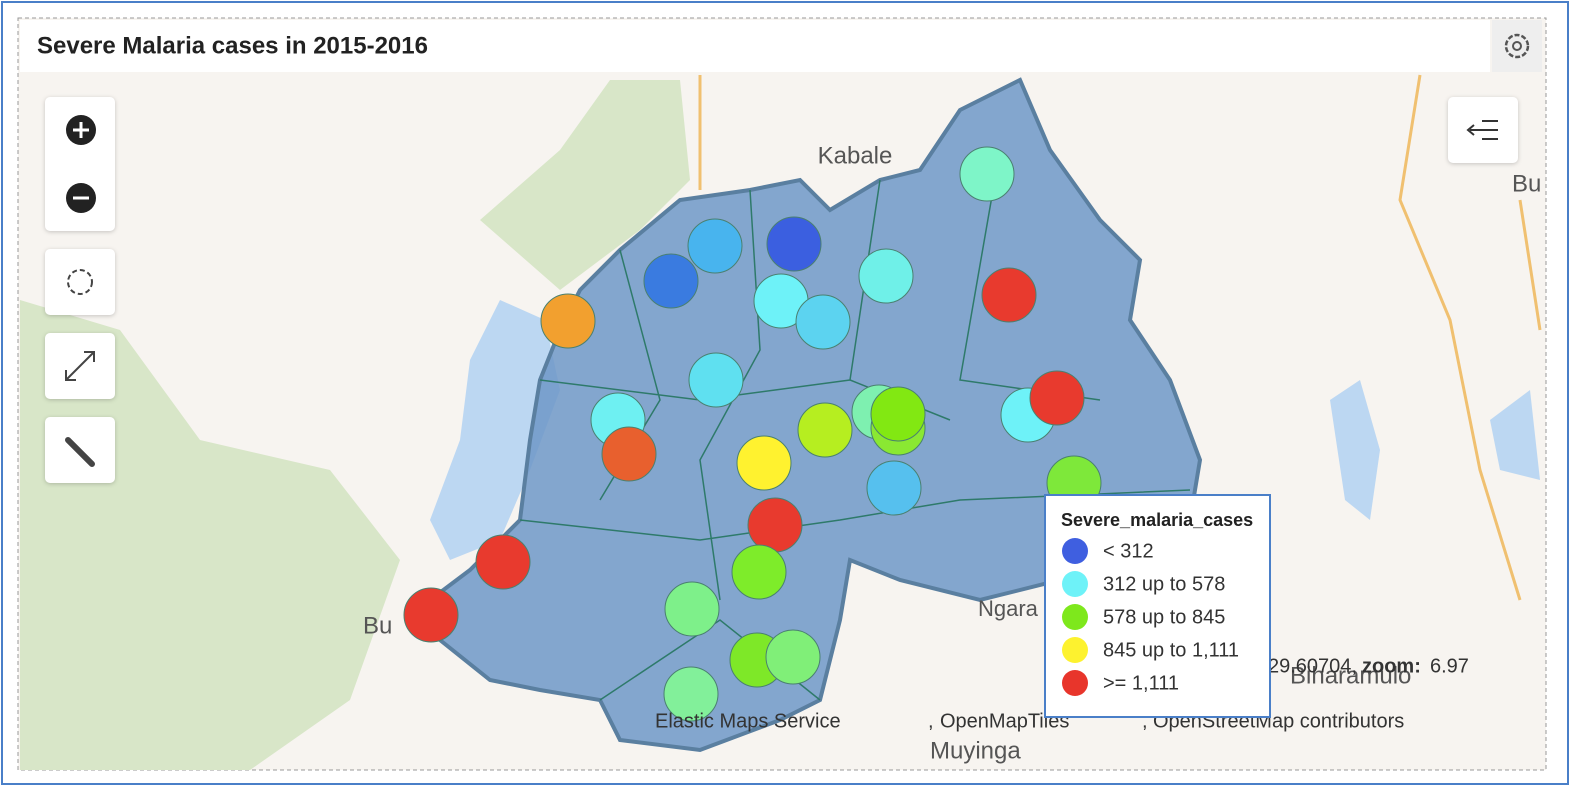 This screenshot has width=1570, height=791. What do you see at coordinates (1391, 666) in the screenshot?
I see `zoom-label: zoom:` at bounding box center [1391, 666].